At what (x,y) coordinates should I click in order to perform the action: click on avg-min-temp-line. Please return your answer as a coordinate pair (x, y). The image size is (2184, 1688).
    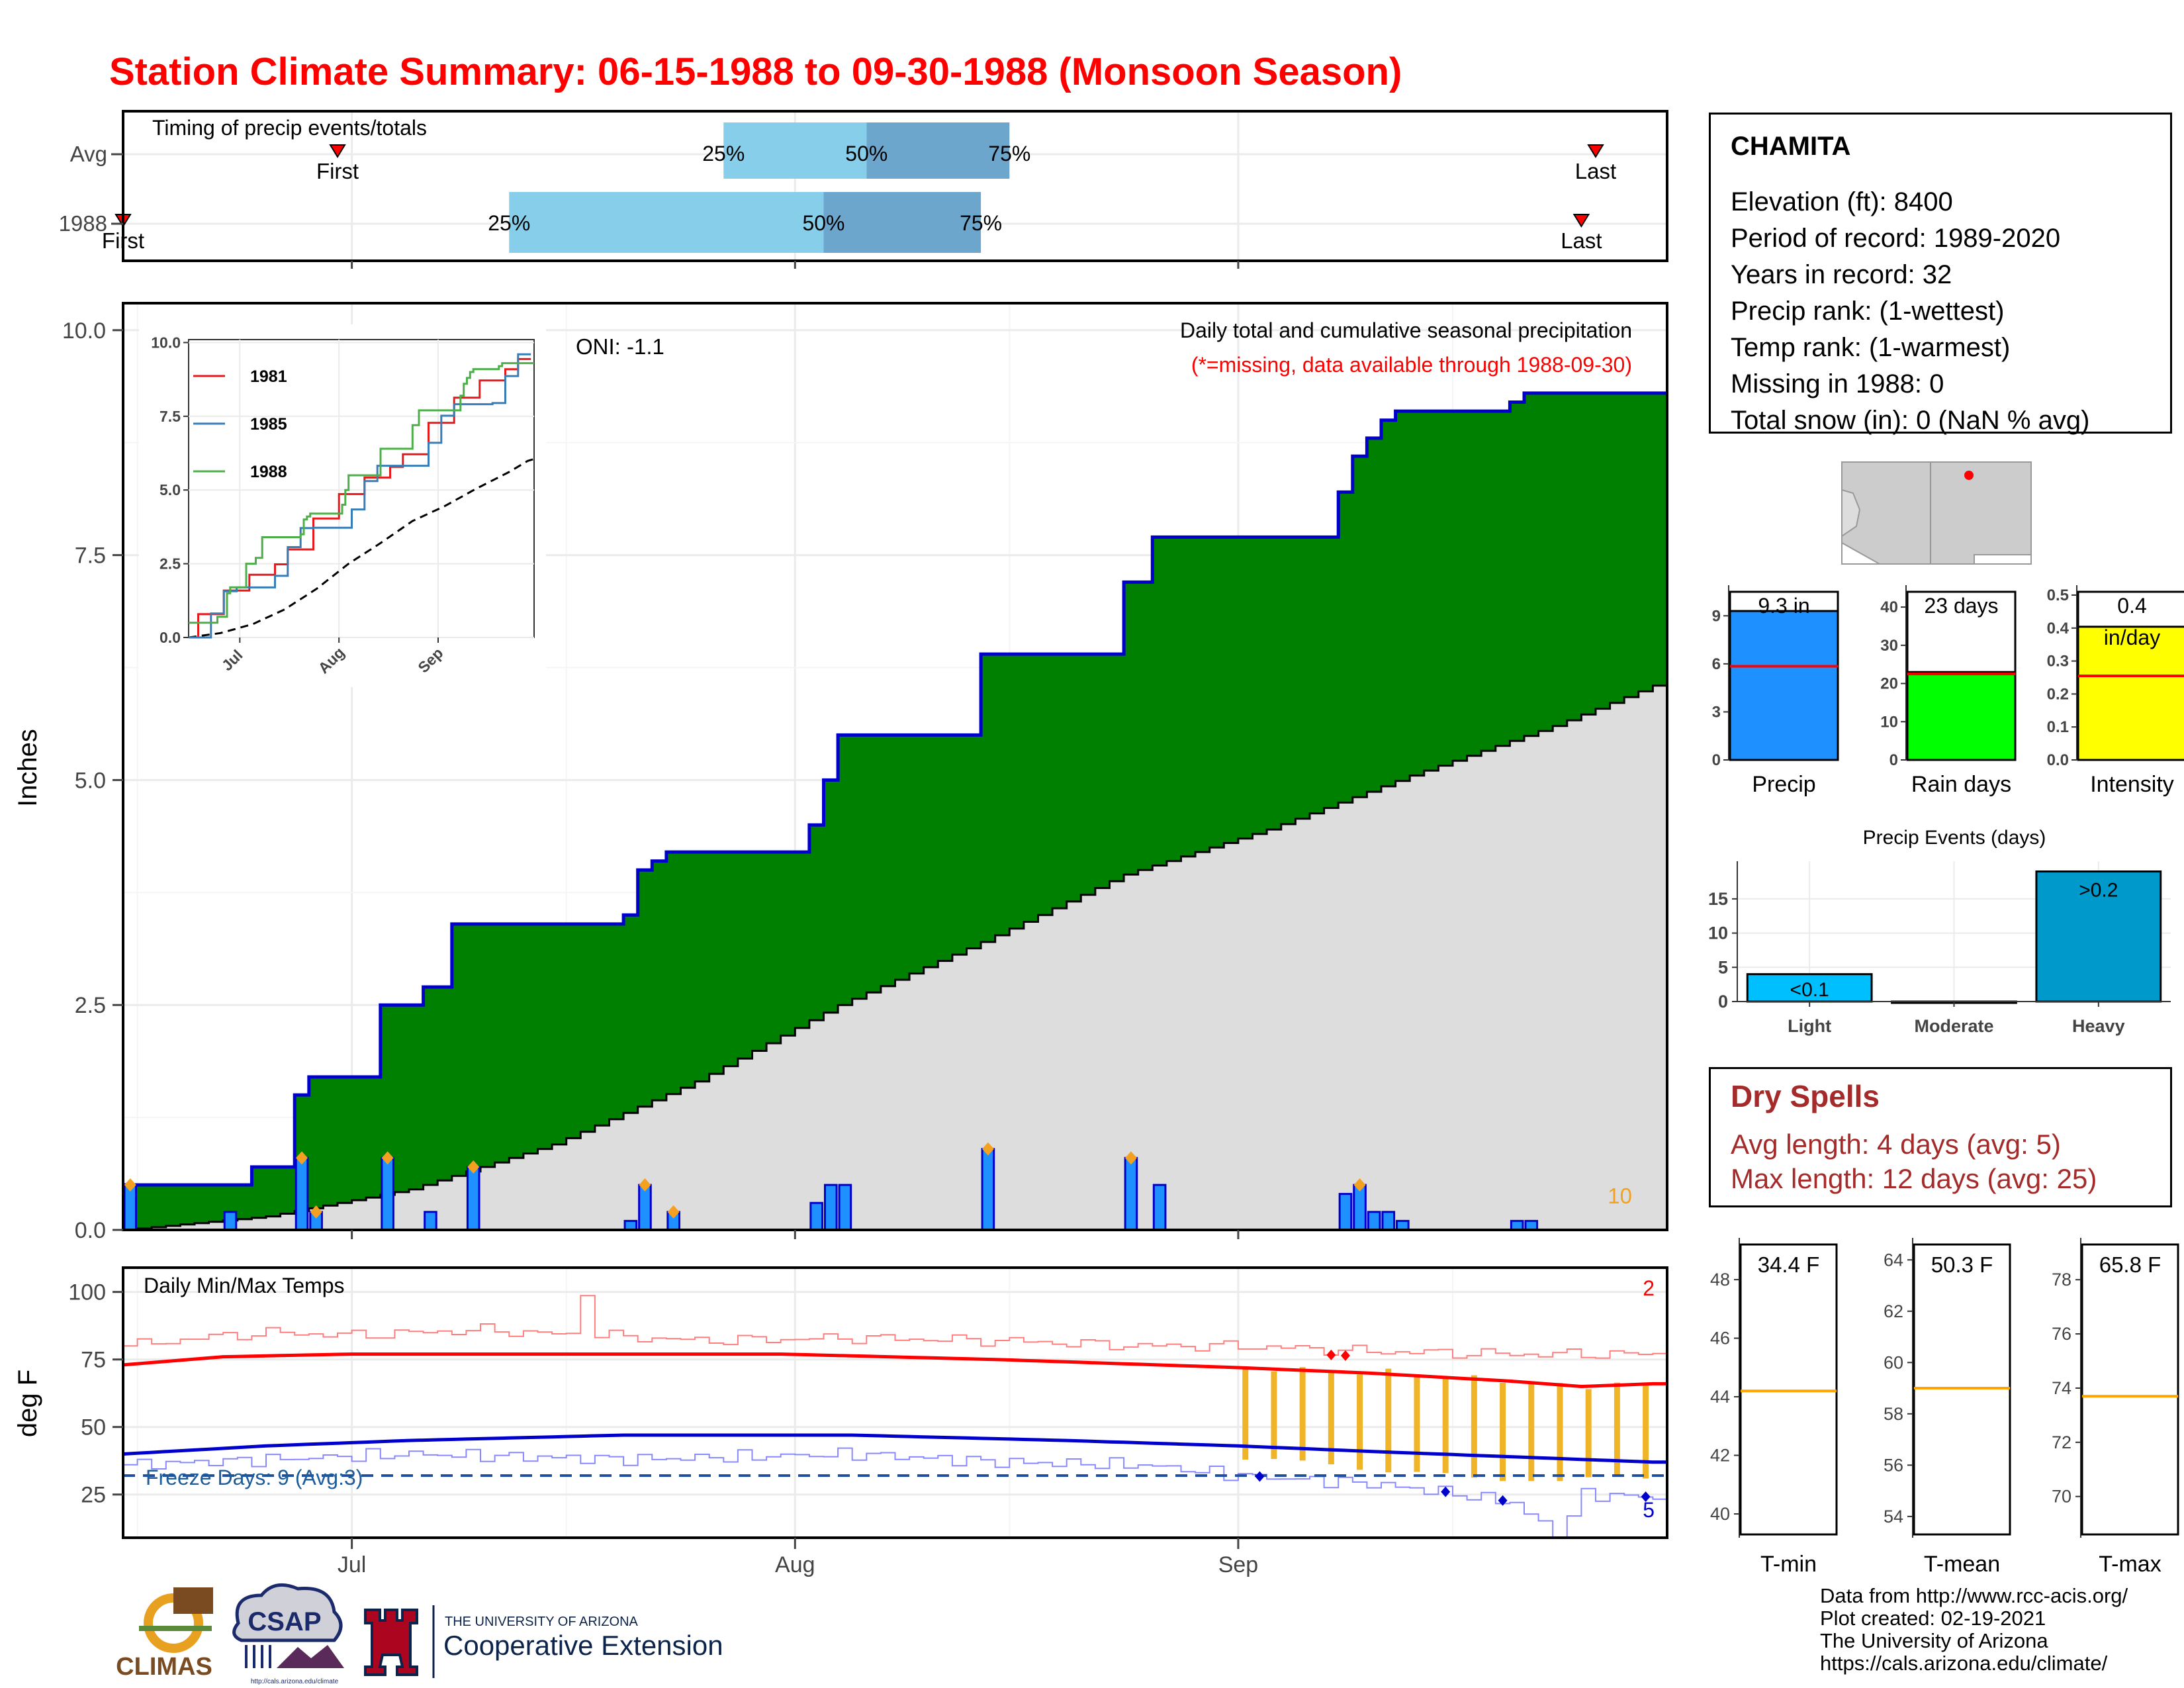
    Looking at the image, I should click on (894, 1448).